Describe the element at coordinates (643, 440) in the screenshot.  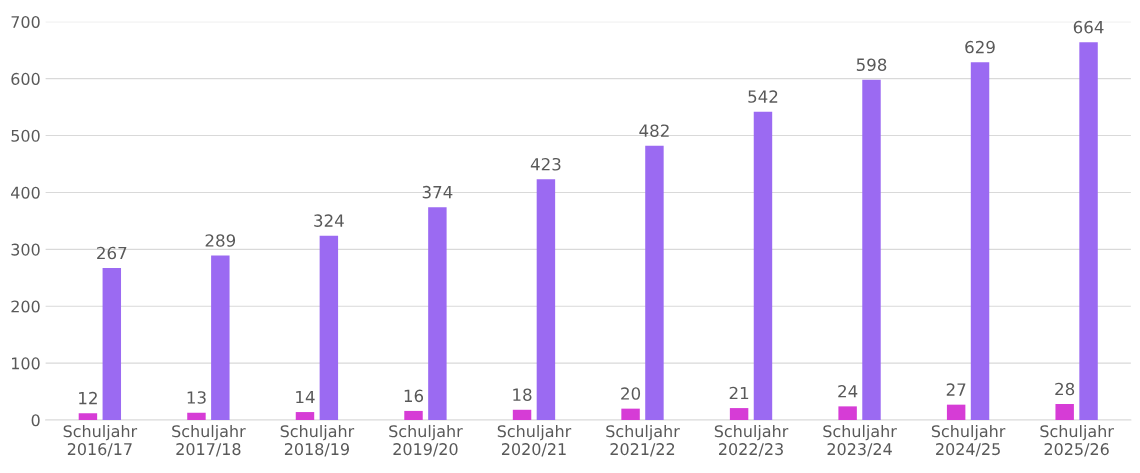
I see `x-tick-label: Schuljahr 2021/22` at that location.